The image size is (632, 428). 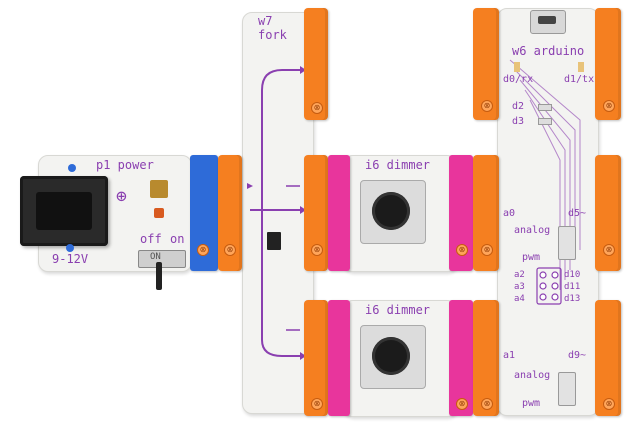 What do you see at coordinates (532, 230) in the screenshot?
I see `arduino-analog-top-label: analog` at bounding box center [532, 230].